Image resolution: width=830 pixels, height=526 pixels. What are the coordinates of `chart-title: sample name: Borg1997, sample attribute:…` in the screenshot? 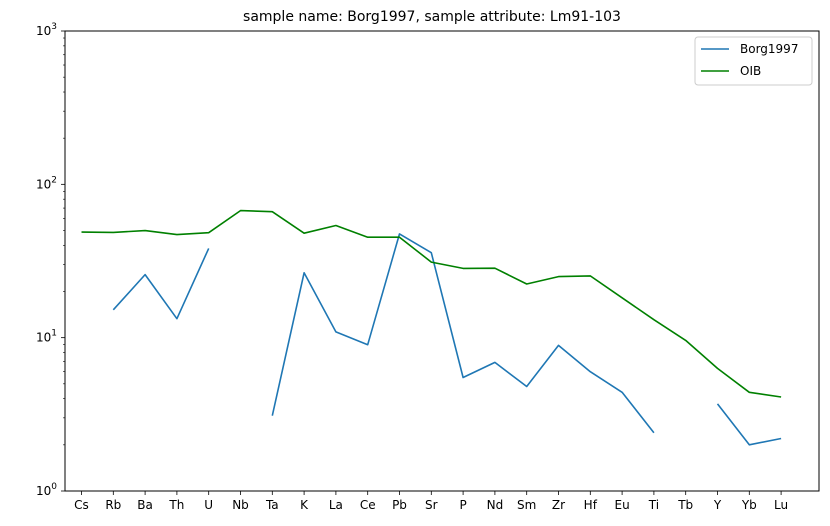 It's located at (432, 17).